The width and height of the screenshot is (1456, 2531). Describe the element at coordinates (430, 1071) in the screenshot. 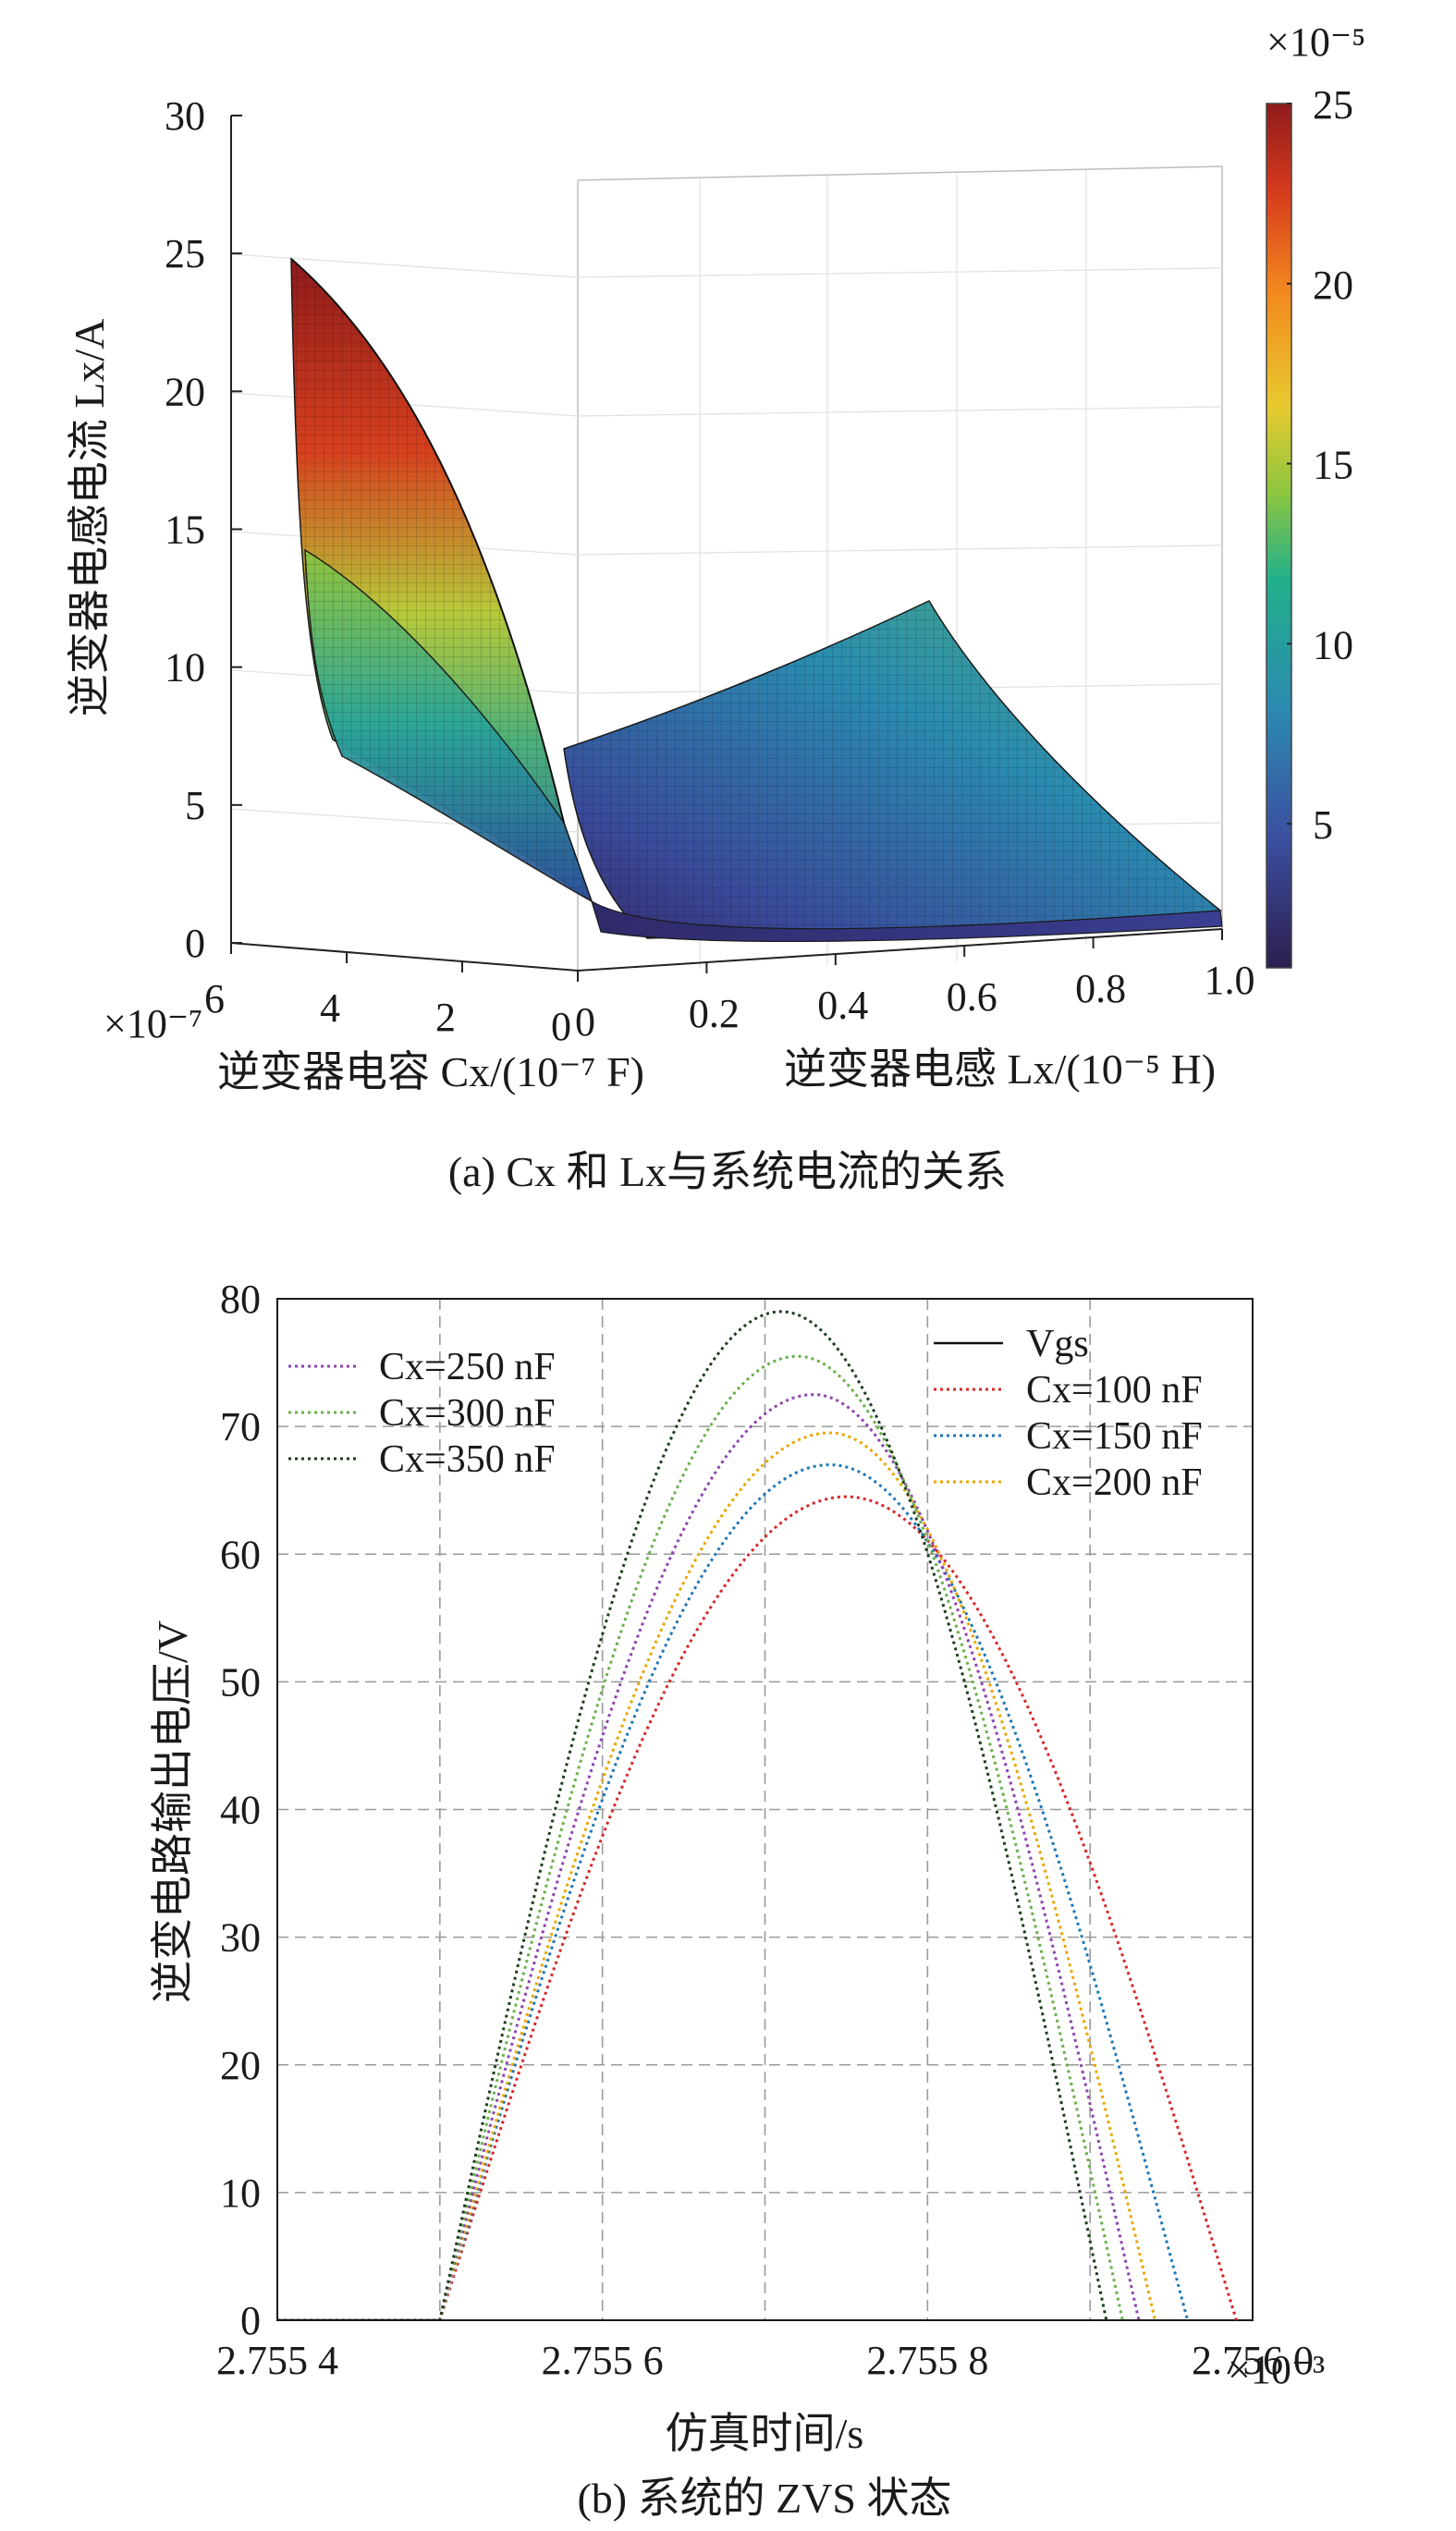

I see `c-axis-label: 逆变器电容 Cx/(10⁻⁷ F)` at that location.